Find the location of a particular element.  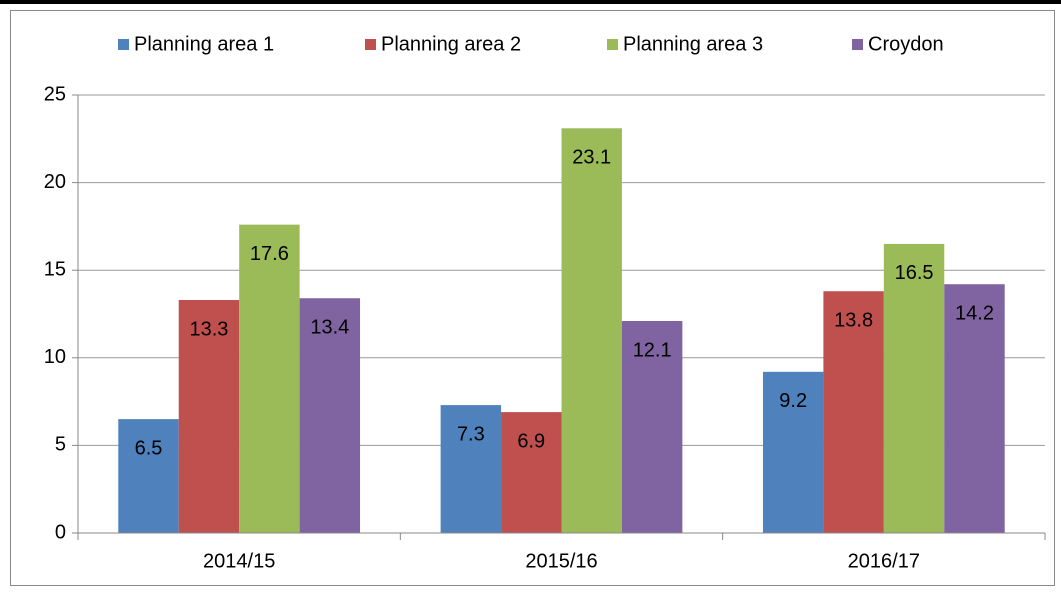

data-label: 6.5 is located at coordinates (149, 448).